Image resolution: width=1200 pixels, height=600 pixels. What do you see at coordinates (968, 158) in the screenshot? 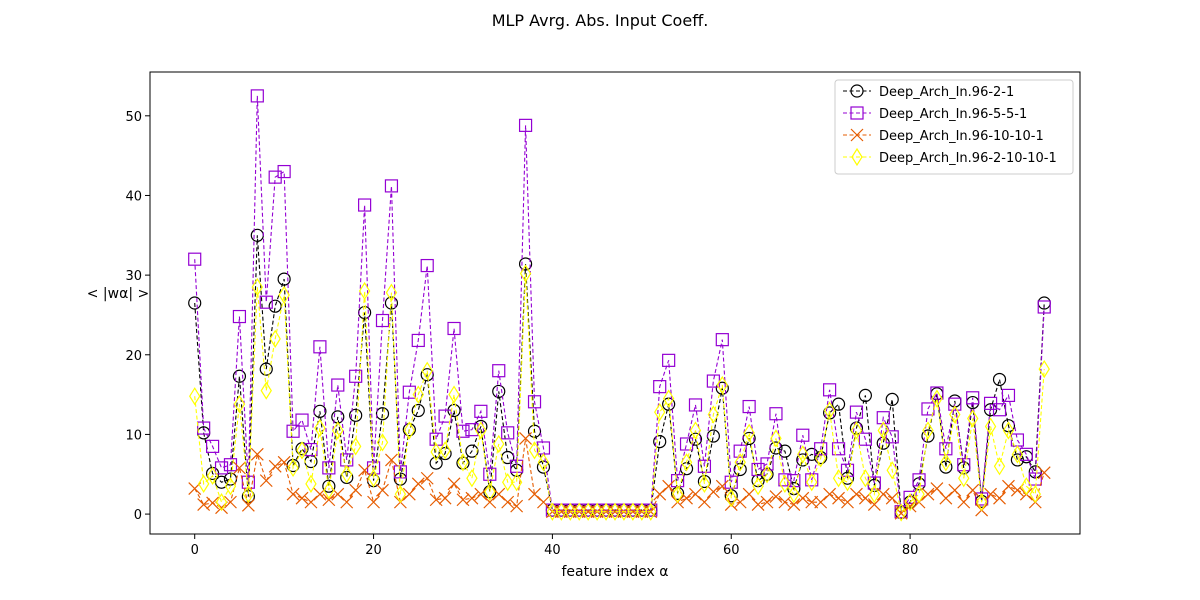
I see `legend-label: Deep_Arch_In.96-2-10-10-1` at bounding box center [968, 158].